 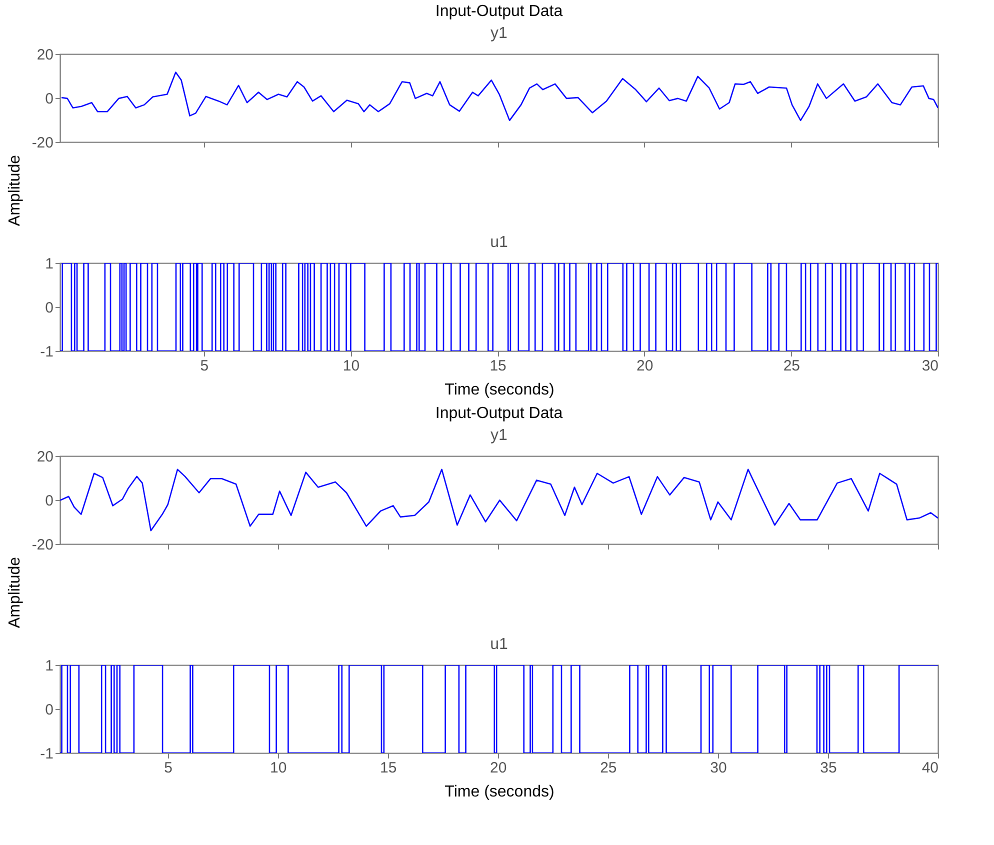 I want to click on x-tick-label: 40, so click(x=930, y=768).